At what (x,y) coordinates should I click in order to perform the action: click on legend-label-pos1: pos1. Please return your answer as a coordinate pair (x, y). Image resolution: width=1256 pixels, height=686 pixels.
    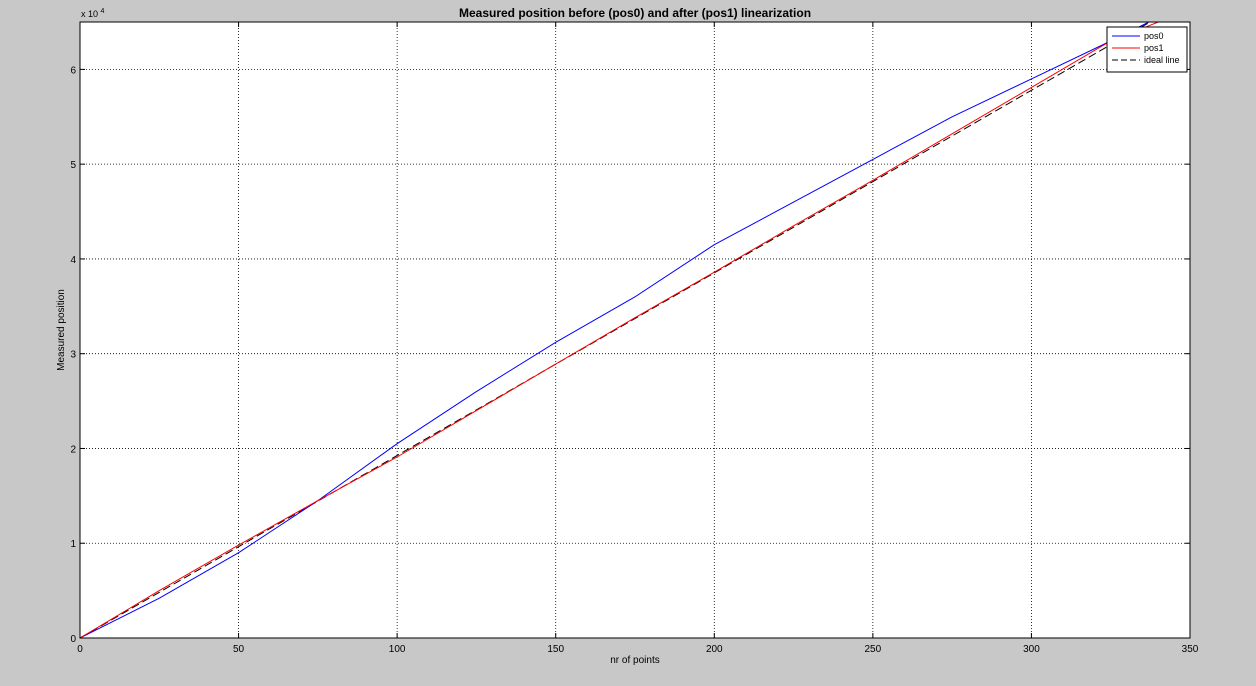
    Looking at the image, I should click on (1154, 48).